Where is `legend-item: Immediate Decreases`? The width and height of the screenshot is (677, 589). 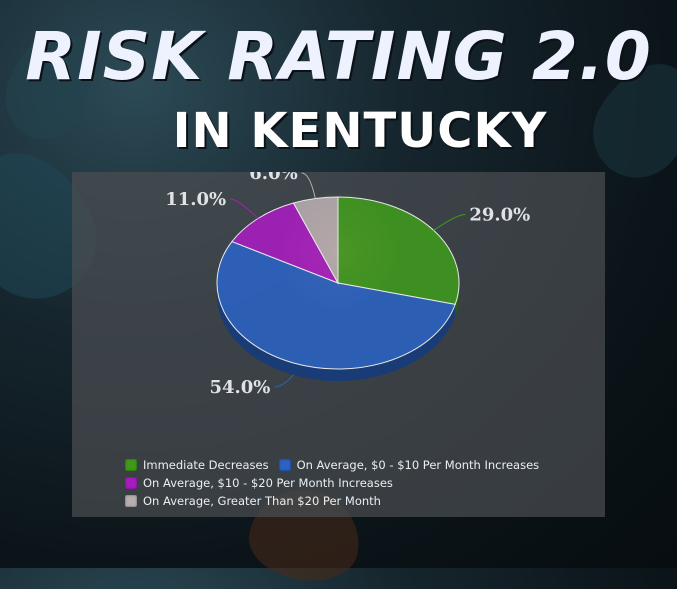
legend-item: Immediate Decreases is located at coordinates (197, 465).